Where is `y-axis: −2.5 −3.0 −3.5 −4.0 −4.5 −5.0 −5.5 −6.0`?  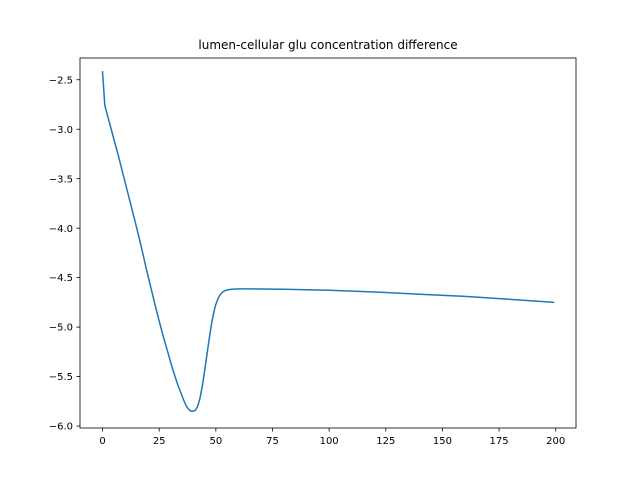
y-axis: −2.5 −3.0 −3.5 −4.0 −4.5 −5.0 −5.5 −6.0 is located at coordinates (64, 254).